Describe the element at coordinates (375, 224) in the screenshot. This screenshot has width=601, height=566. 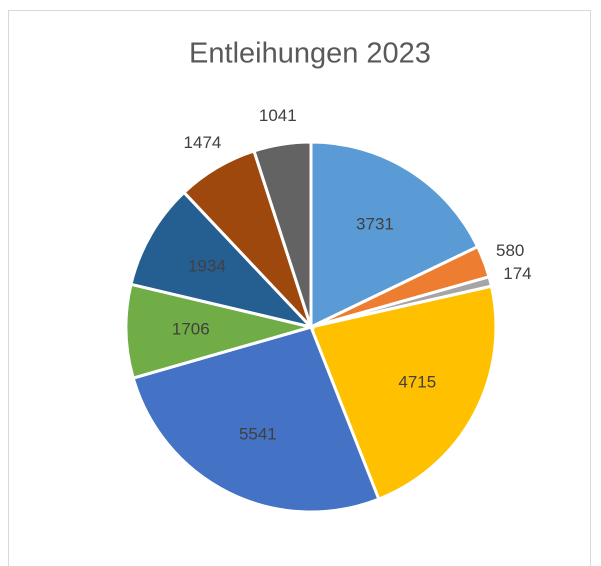
I see `data-label: 3731` at that location.